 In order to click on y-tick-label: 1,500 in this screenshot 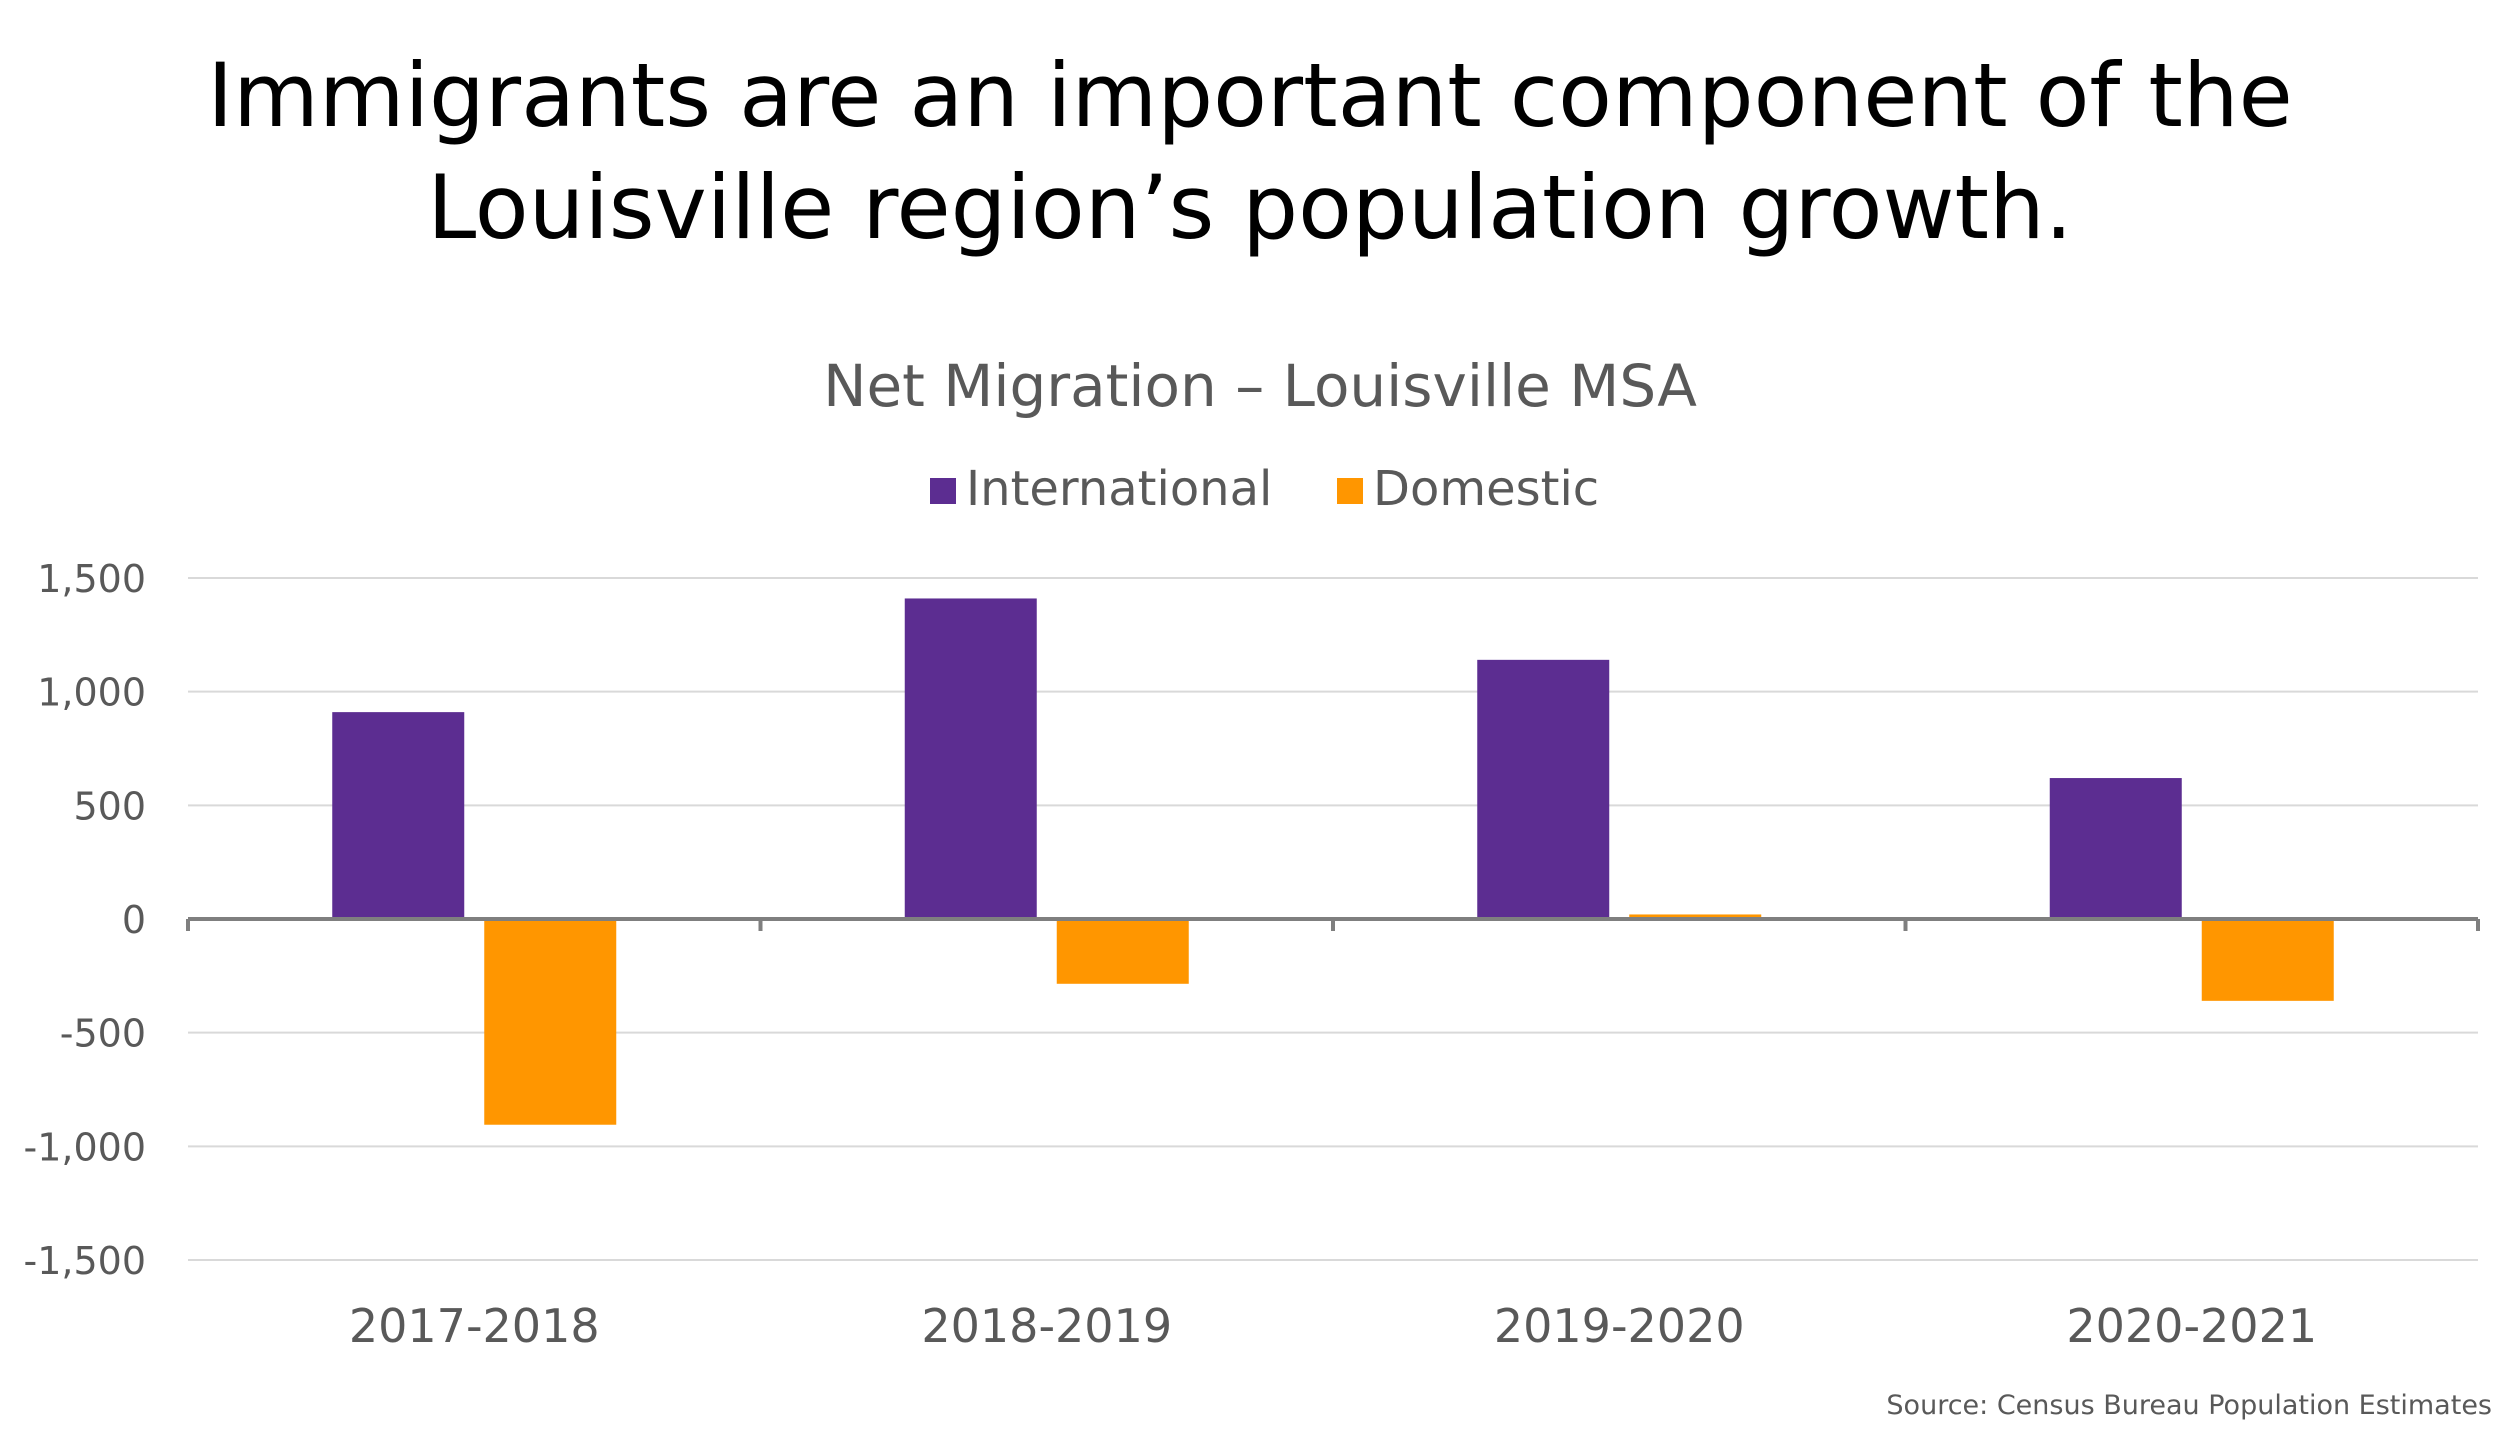, I will do `click(91, 579)`.